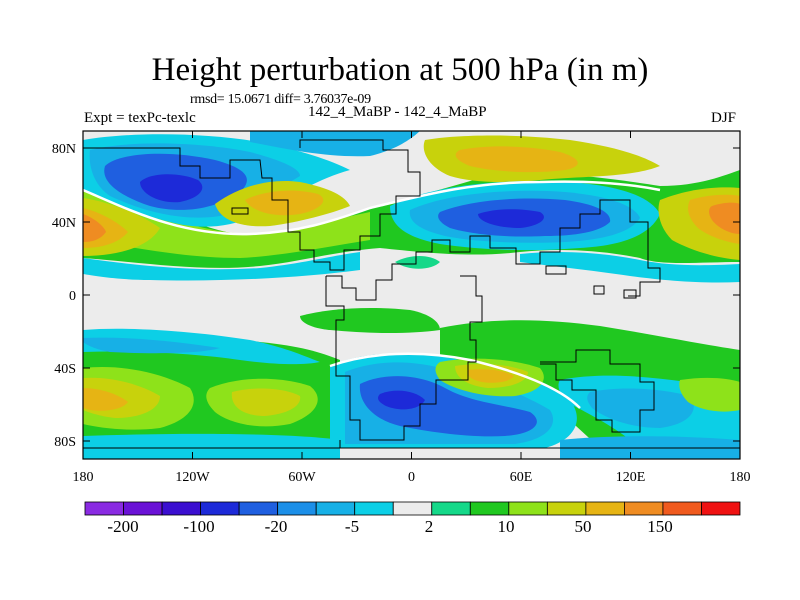  What do you see at coordinates (122, 526) in the screenshot?
I see `colorbar-label: -200` at bounding box center [122, 526].